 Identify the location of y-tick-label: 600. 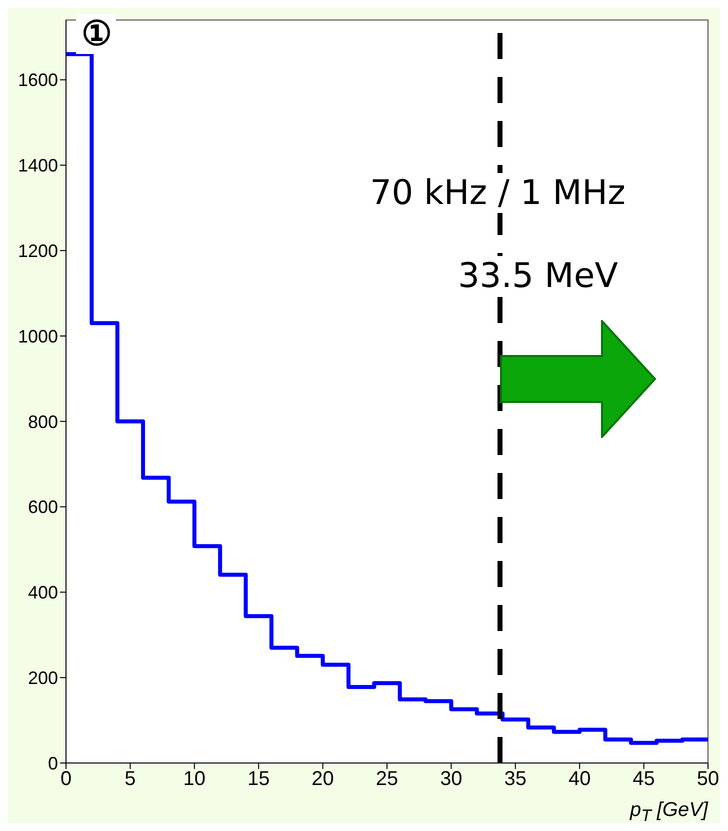
(43, 507).